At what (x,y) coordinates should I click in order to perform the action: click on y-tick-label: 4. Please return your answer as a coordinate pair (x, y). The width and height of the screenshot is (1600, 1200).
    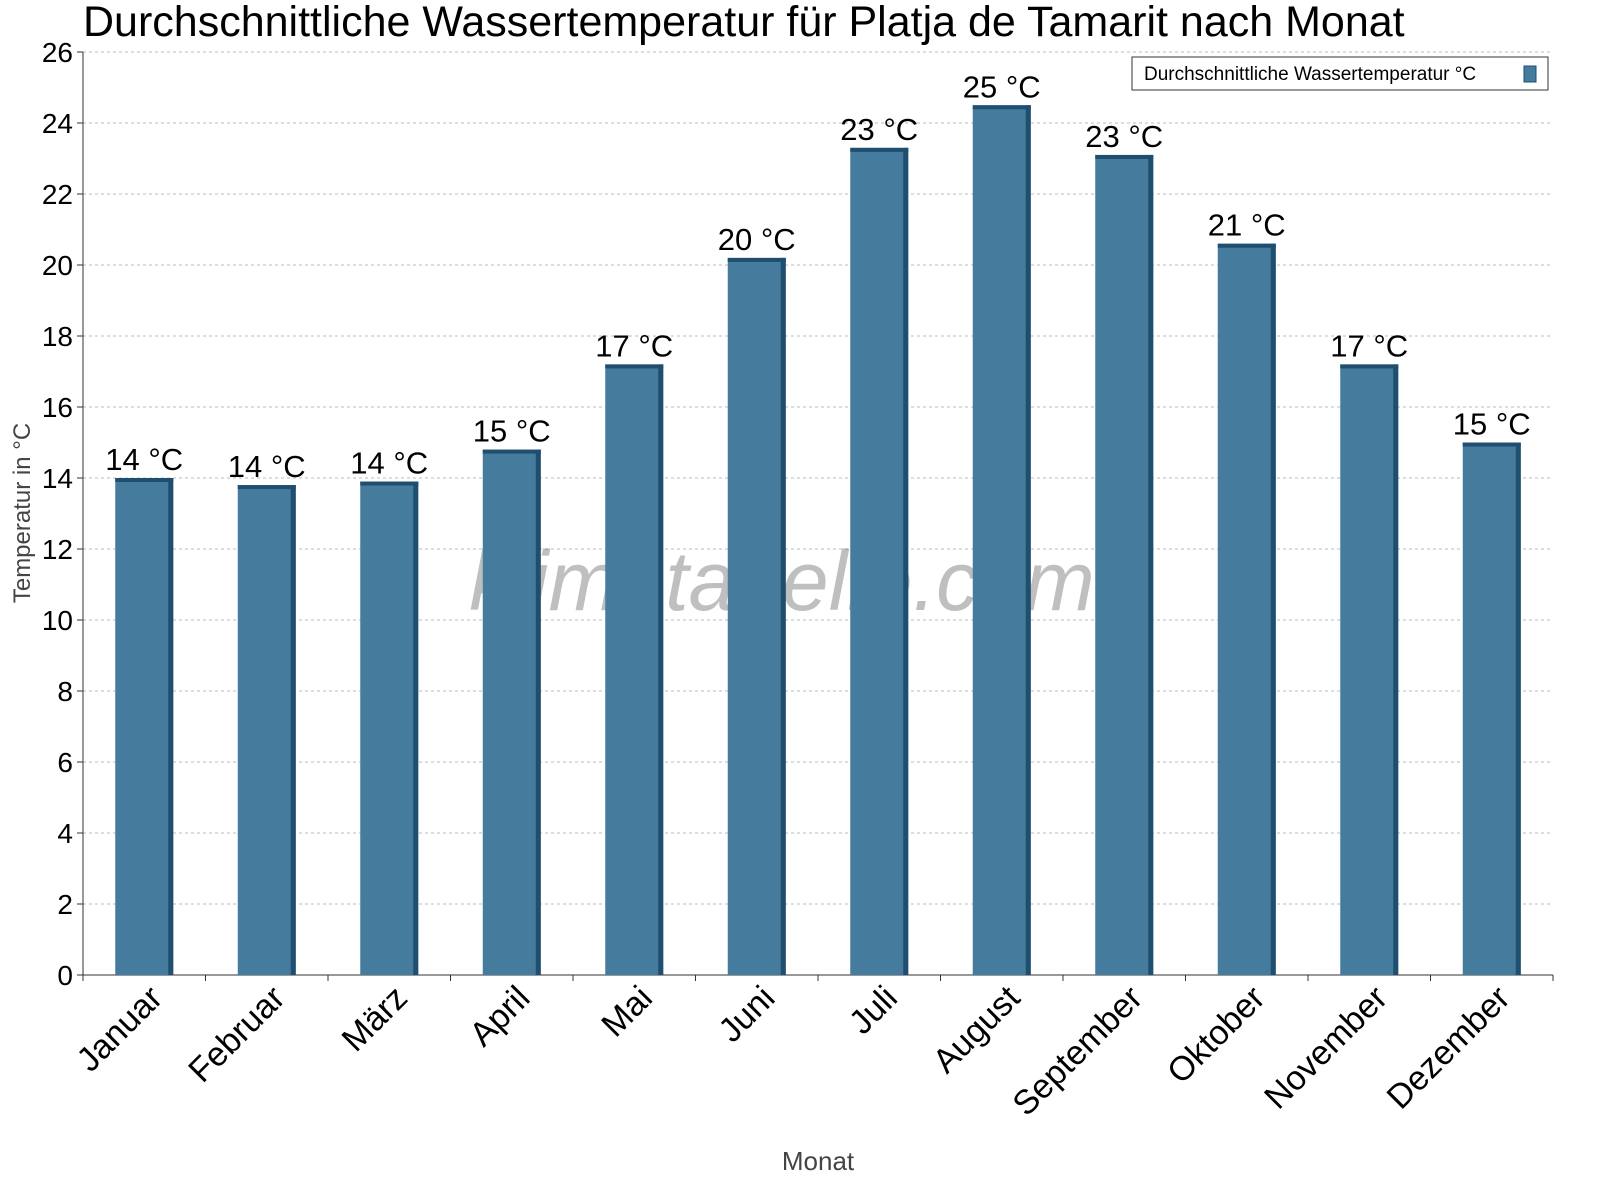
    Looking at the image, I should click on (65, 833).